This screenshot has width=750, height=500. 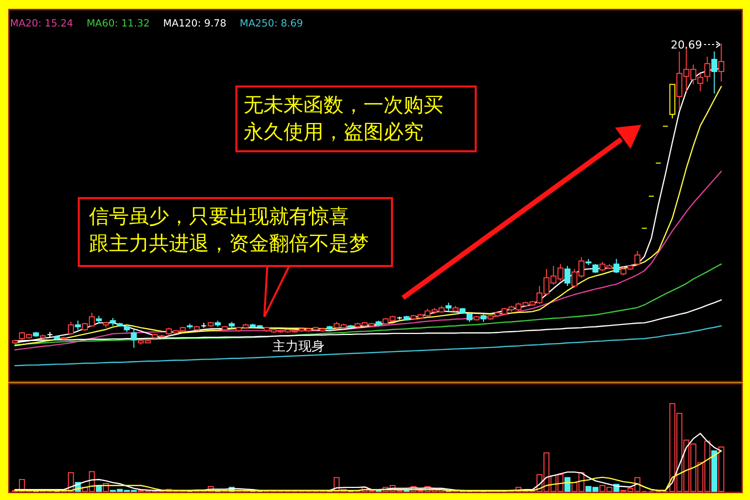 I want to click on text: MA20: 15.24, so click(x=42, y=24).